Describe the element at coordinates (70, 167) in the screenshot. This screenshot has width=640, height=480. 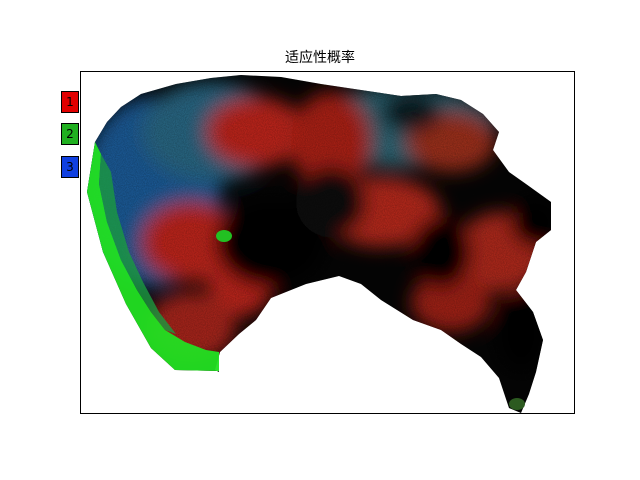
I see `legend-item-3: 3` at that location.